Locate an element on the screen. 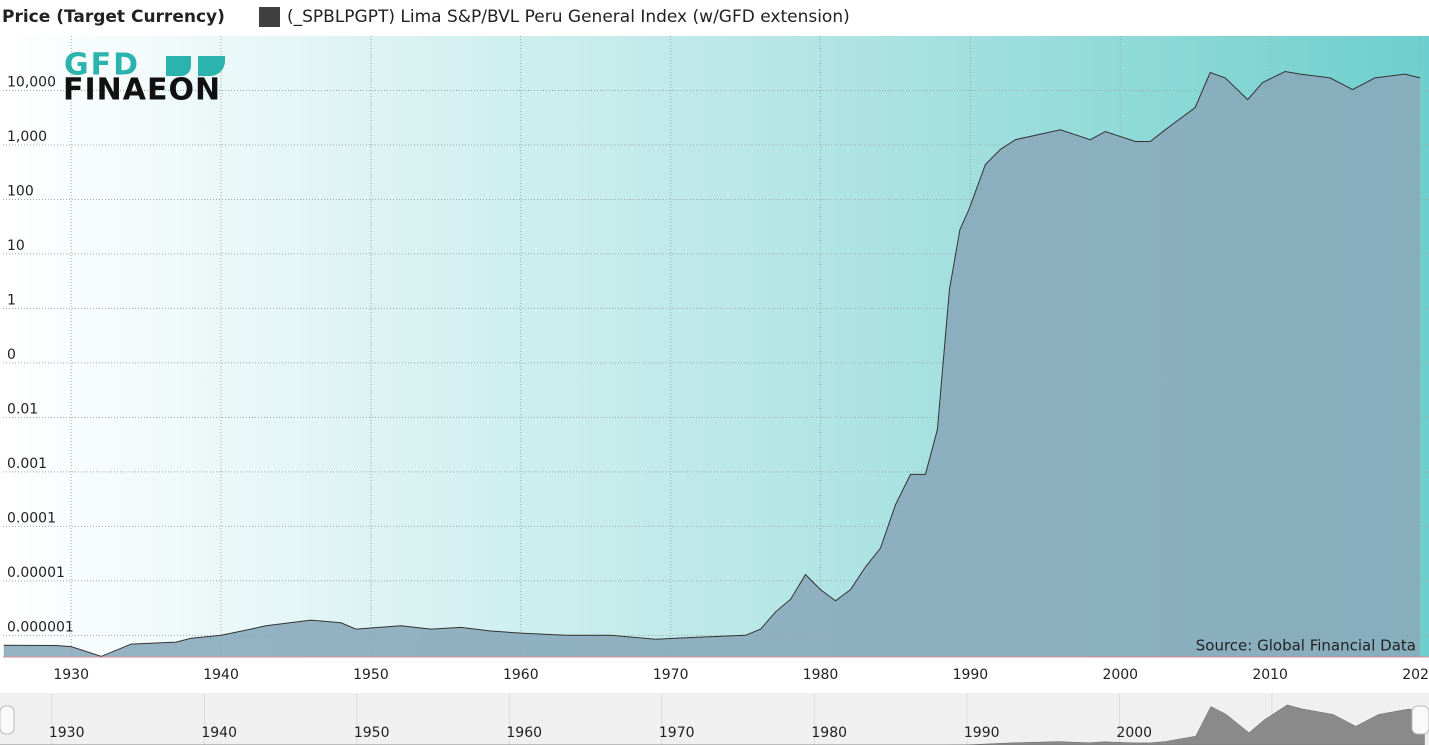 This screenshot has height=745, width=1429. navigator-tick-label: 1980 is located at coordinates (829, 733).